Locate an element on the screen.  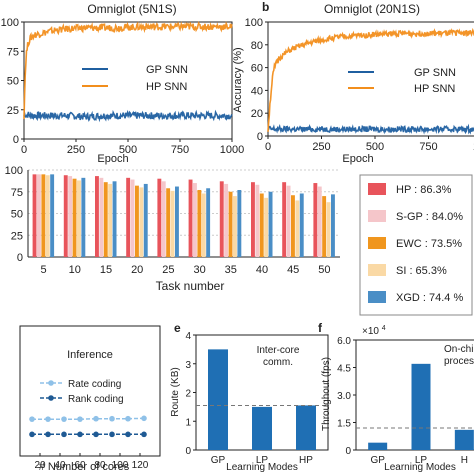
chart-c-xlabel: Task number is located at coordinates (190, 286).